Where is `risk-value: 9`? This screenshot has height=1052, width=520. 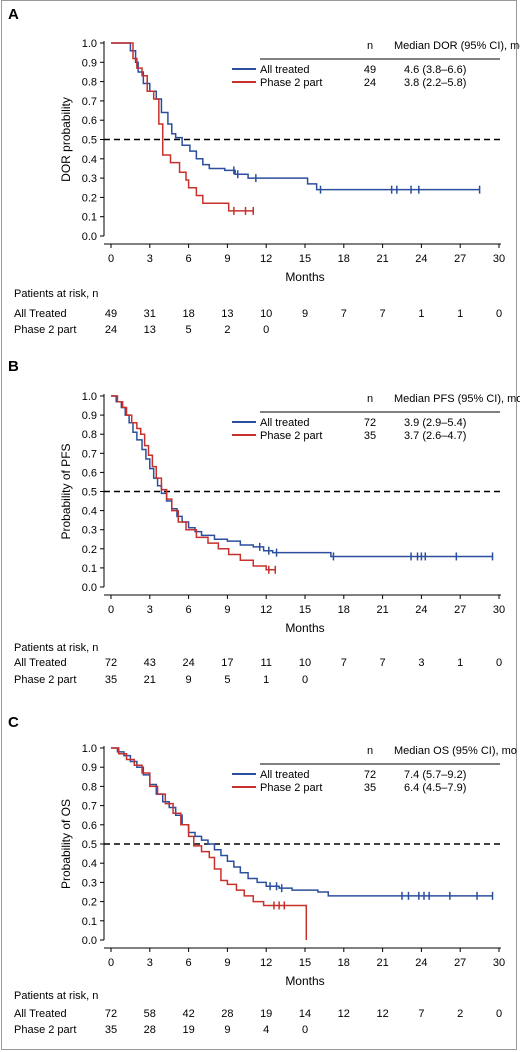
risk-value: 9 is located at coordinates (305, 314).